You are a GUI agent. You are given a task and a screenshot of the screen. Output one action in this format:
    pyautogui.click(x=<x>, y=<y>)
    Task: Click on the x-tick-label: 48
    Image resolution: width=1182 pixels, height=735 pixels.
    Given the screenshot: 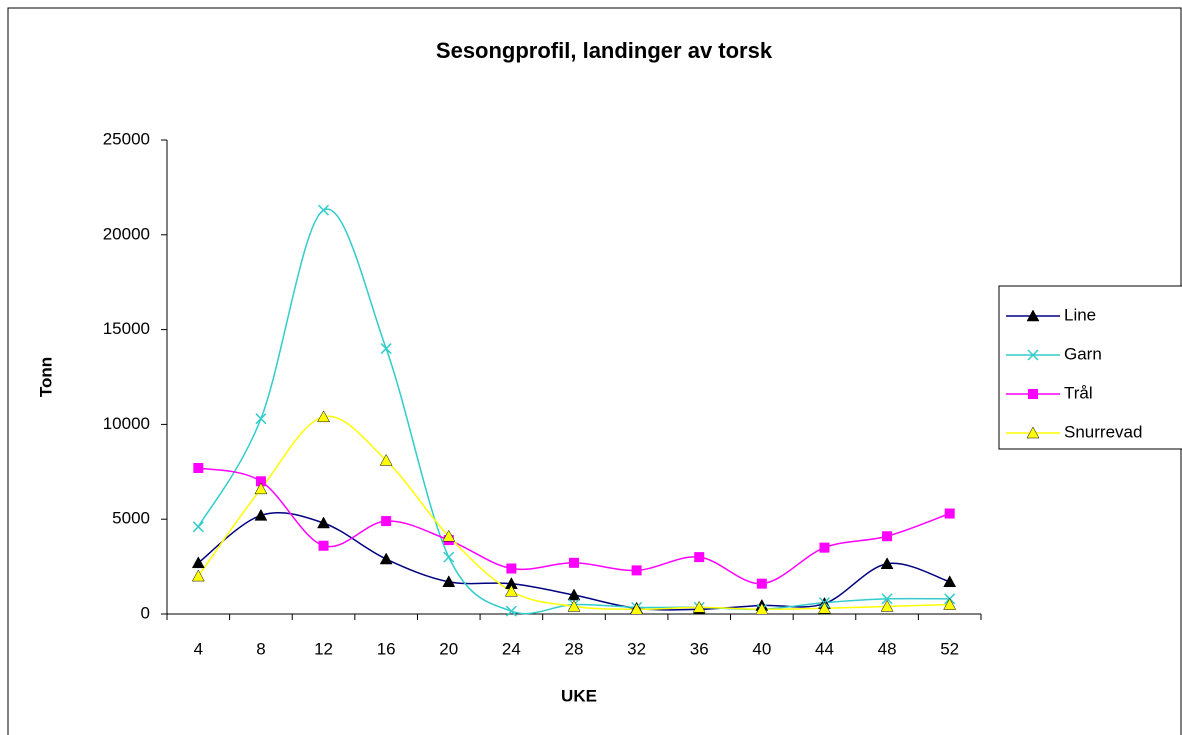 What is the action you would take?
    pyautogui.click(x=887, y=648)
    